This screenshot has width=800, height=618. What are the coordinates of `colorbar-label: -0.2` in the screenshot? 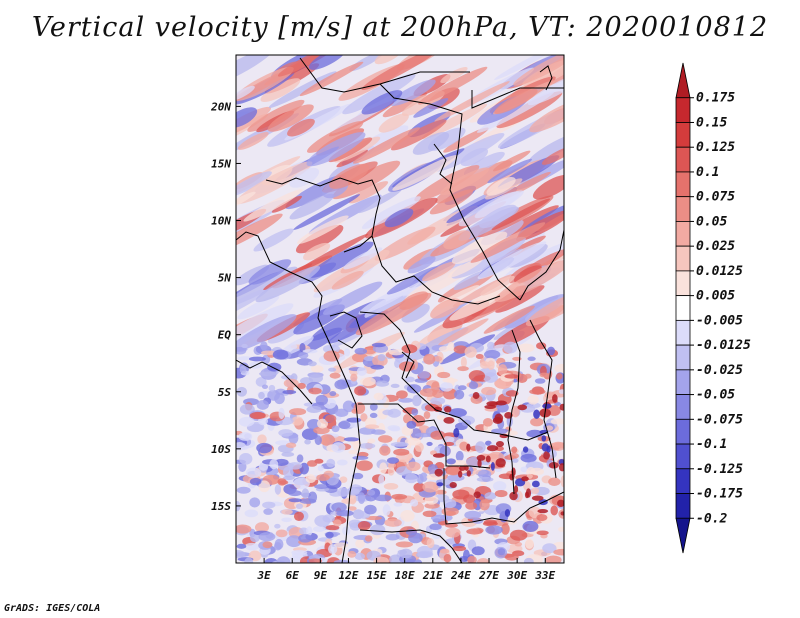 It's located at (711, 518).